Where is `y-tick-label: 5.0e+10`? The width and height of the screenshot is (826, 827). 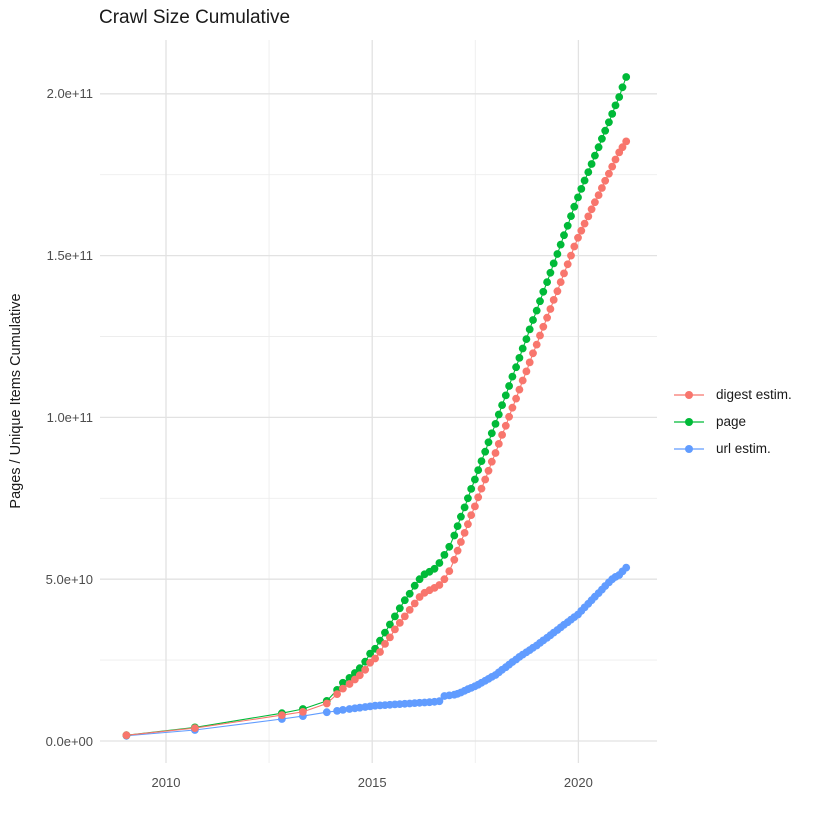 y-tick-label: 5.0e+10 is located at coordinates (69, 579).